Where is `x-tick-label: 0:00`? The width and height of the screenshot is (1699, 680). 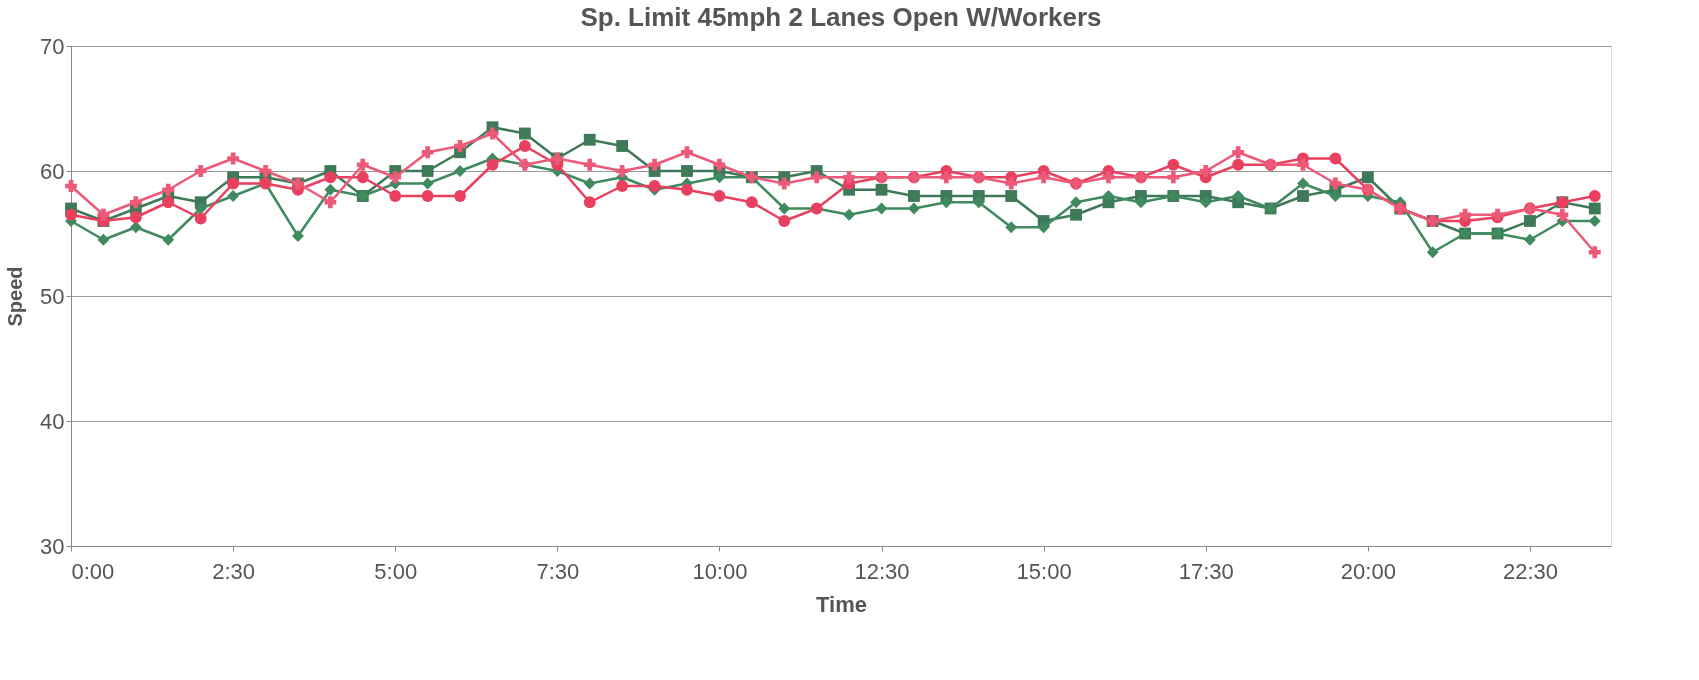 x-tick-label: 0:00 is located at coordinates (93, 571).